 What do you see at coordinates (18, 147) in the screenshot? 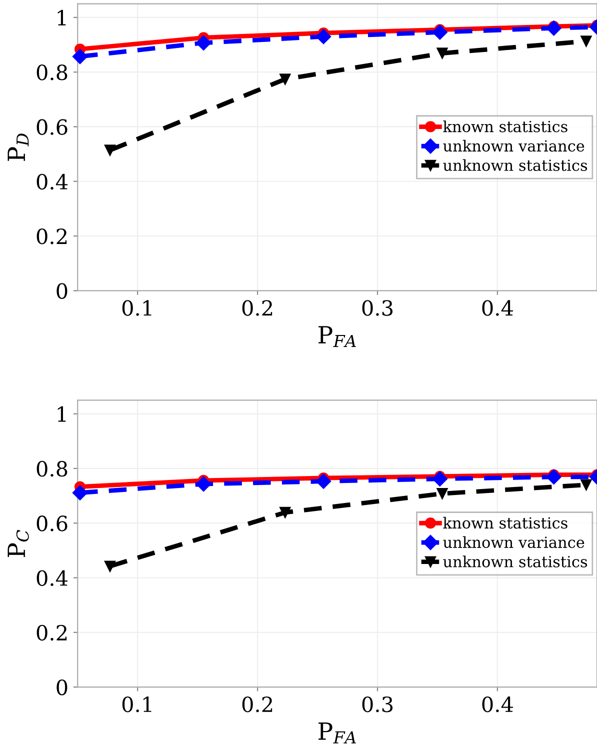
I see `y-axis-title: P$_{D}$` at bounding box center [18, 147].